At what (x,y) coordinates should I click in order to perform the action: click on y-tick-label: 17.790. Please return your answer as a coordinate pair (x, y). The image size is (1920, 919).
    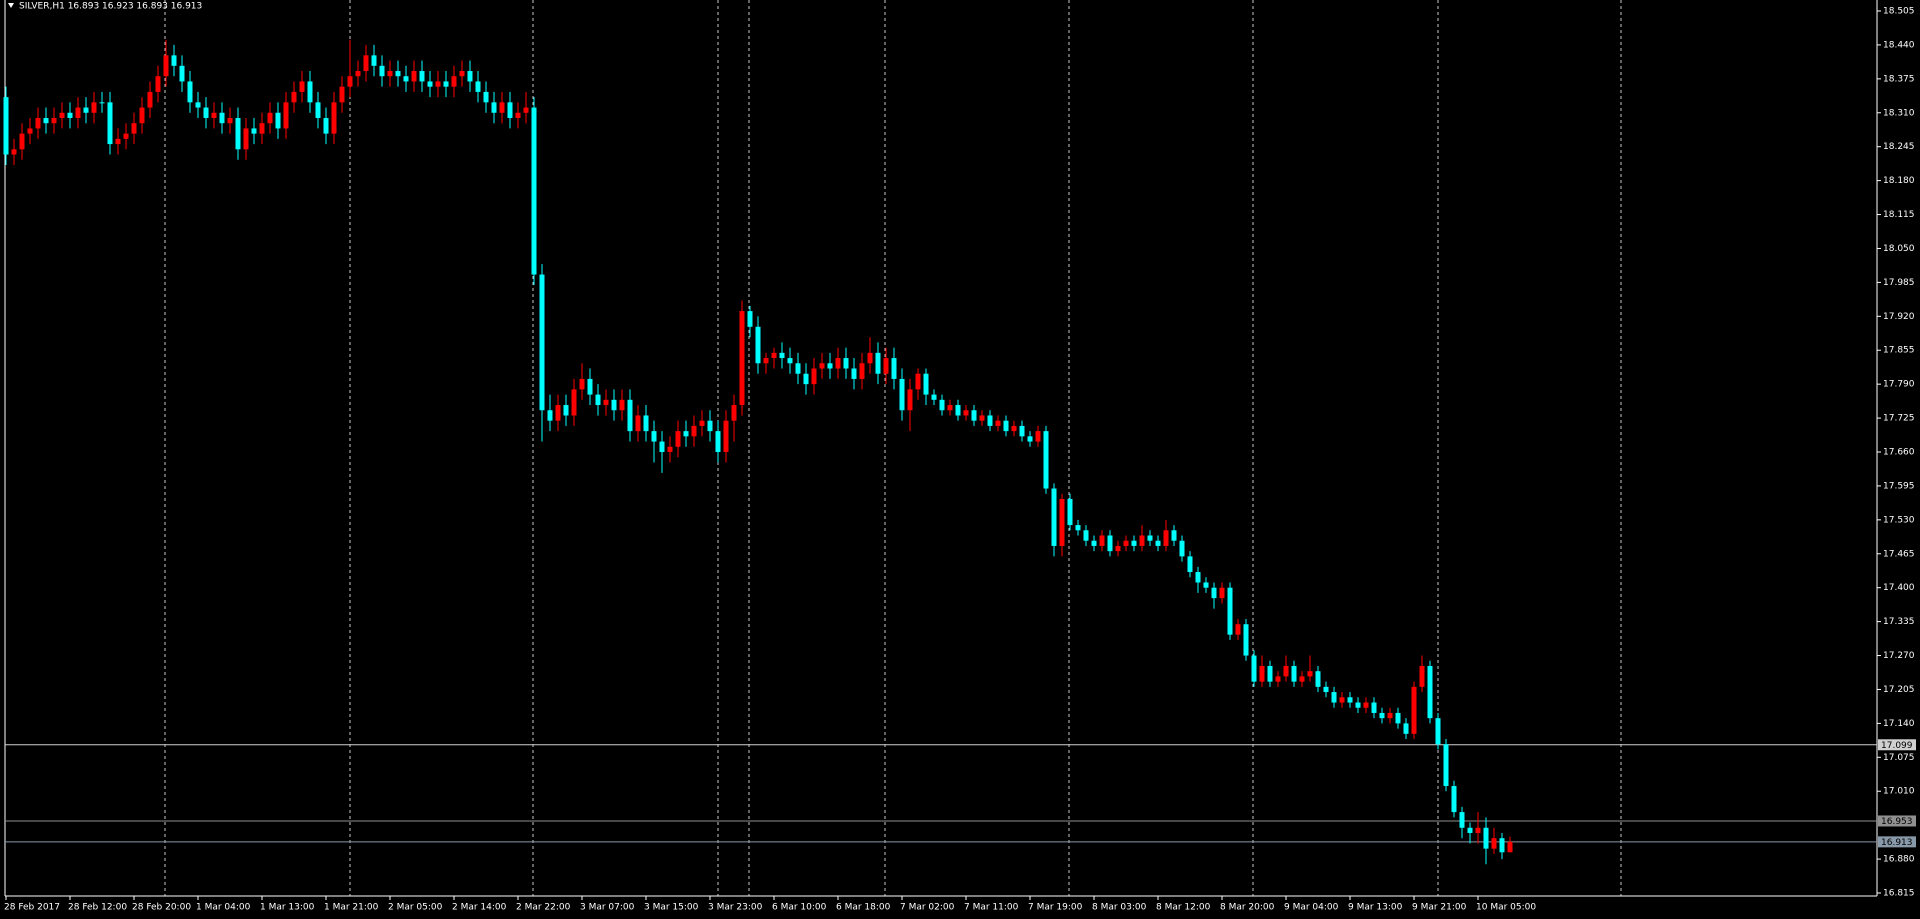
    Looking at the image, I should click on (1899, 385).